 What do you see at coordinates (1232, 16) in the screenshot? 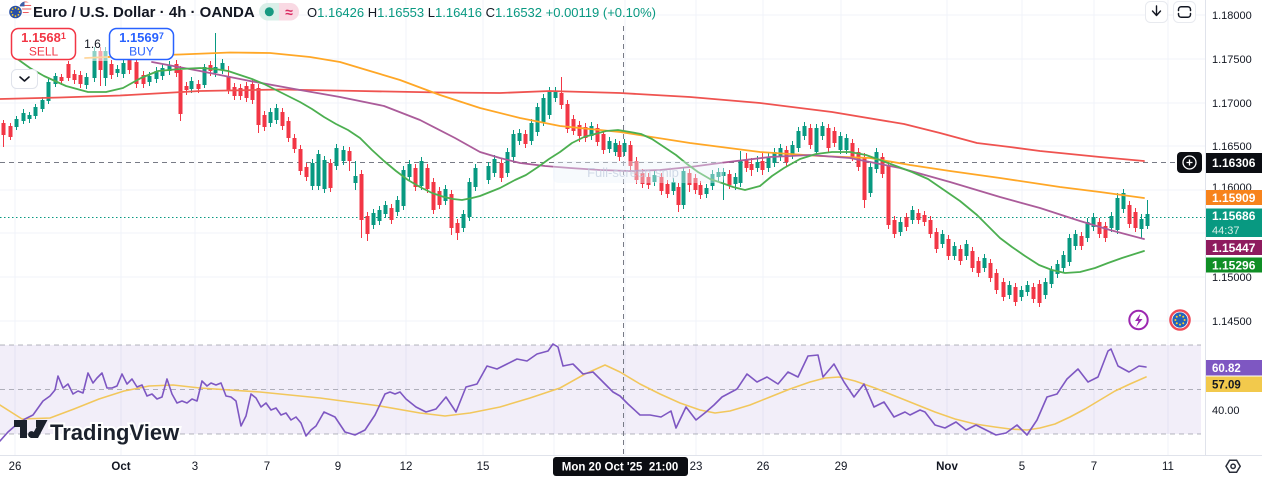
I see `svg-text: 1.18000` at bounding box center [1232, 16].